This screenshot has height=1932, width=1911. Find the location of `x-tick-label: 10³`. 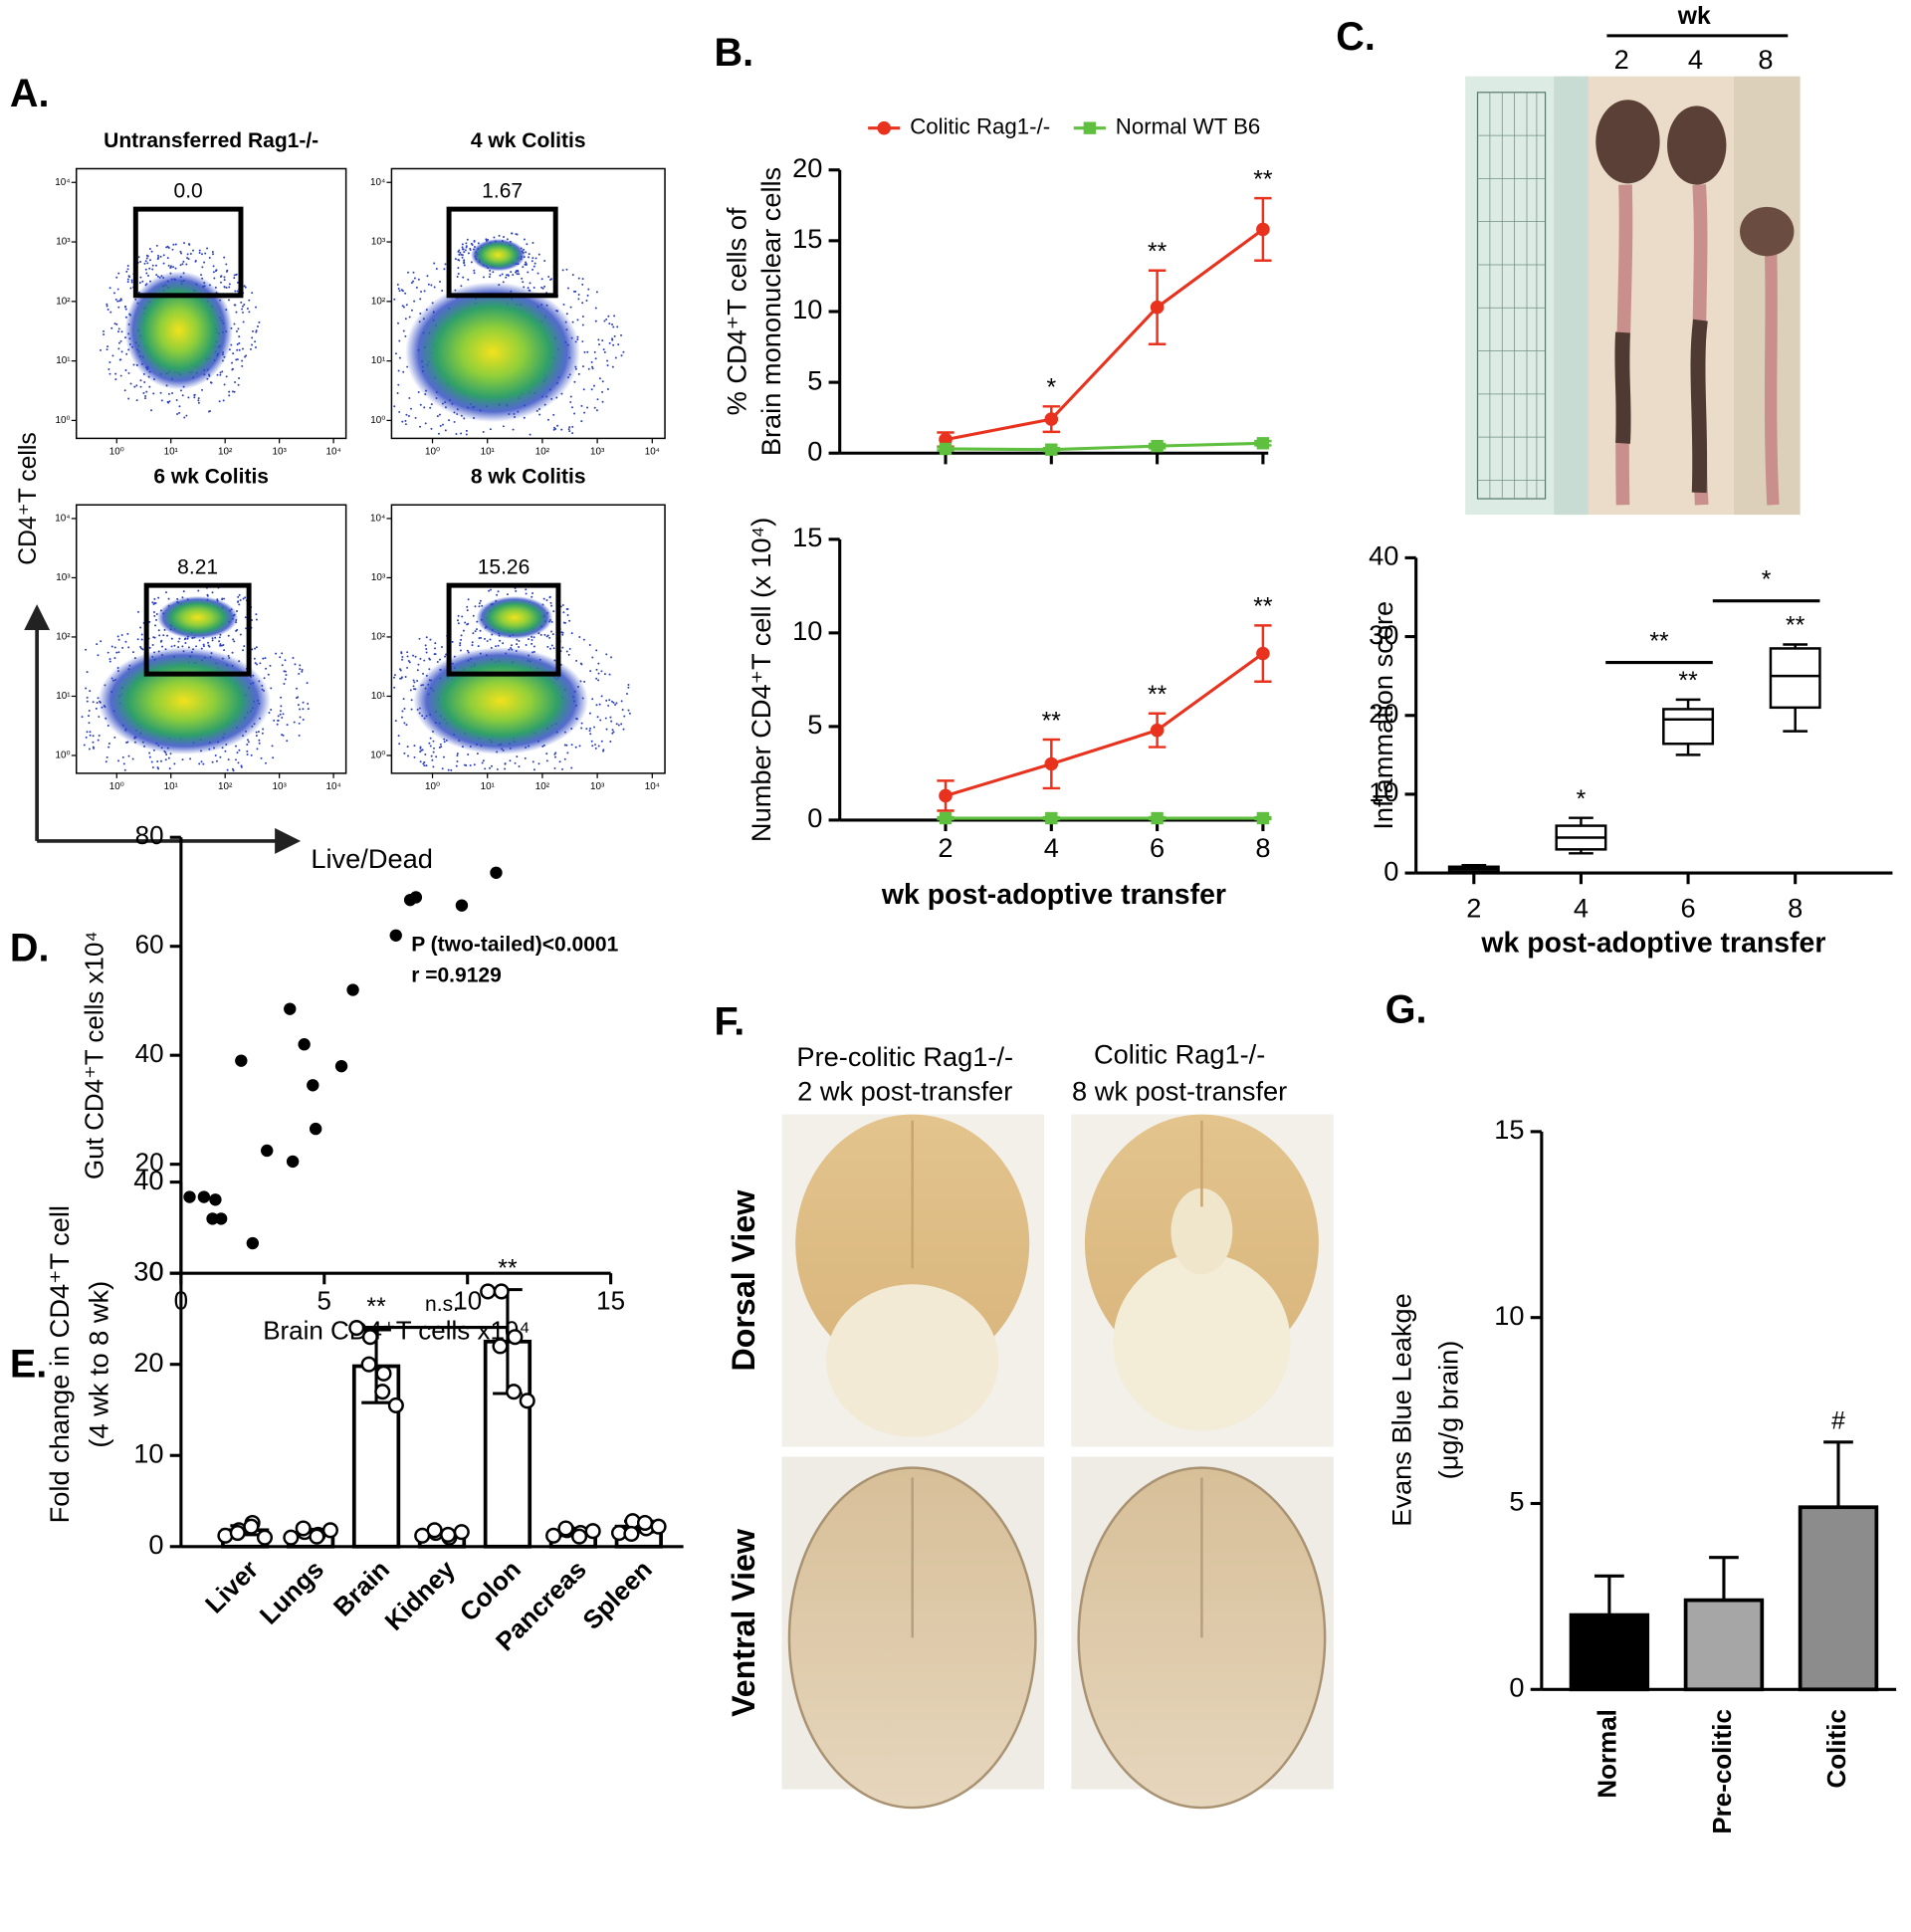

x-tick-label: 10³ is located at coordinates (279, 786).